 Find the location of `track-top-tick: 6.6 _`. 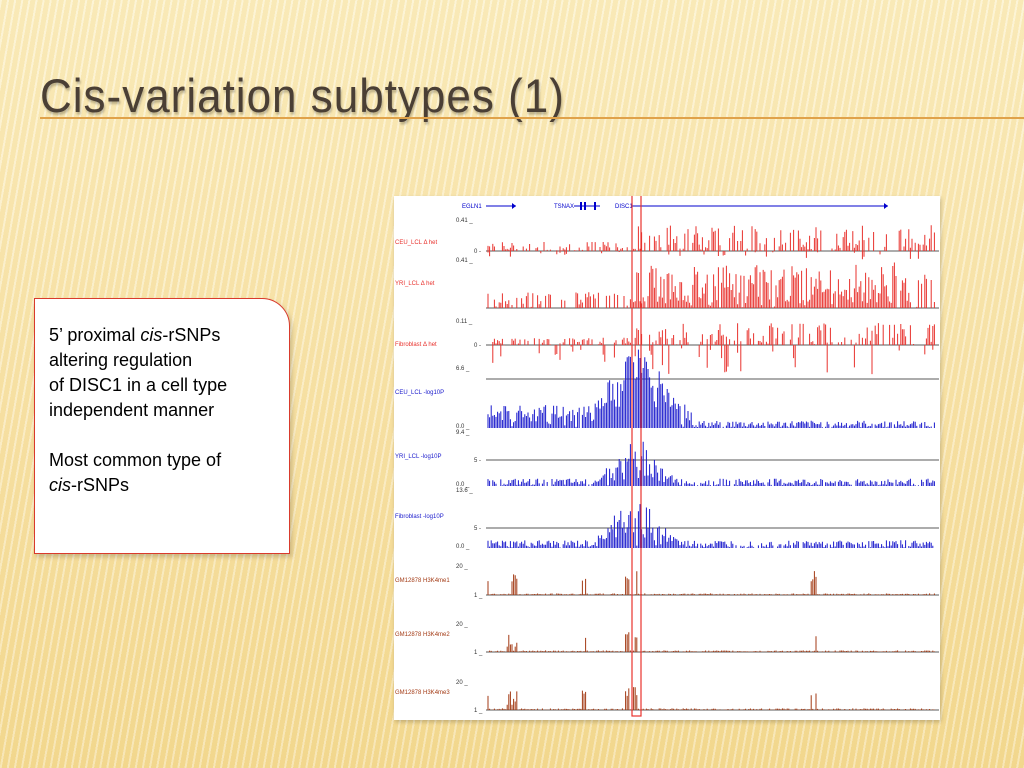

track-top-tick: 6.6 _ is located at coordinates (463, 369).